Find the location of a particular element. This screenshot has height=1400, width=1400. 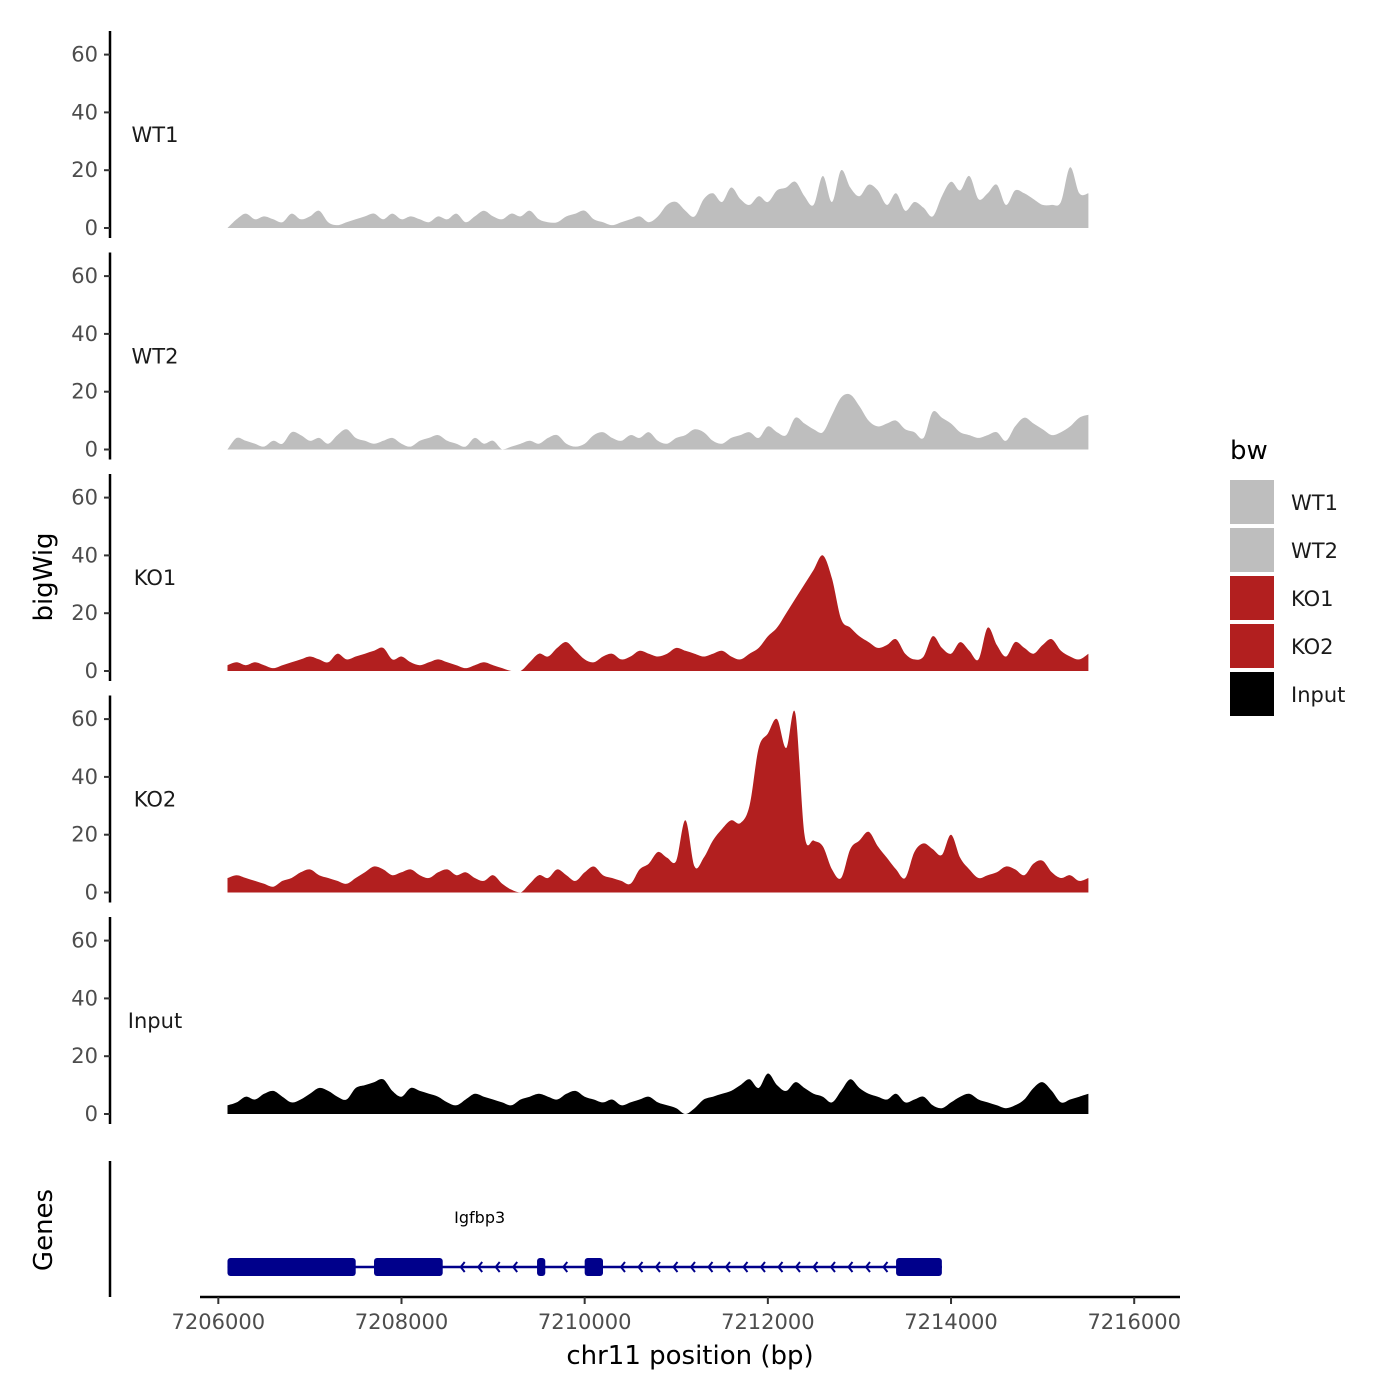

x-tick-label: 7206000 is located at coordinates (219, 1322).